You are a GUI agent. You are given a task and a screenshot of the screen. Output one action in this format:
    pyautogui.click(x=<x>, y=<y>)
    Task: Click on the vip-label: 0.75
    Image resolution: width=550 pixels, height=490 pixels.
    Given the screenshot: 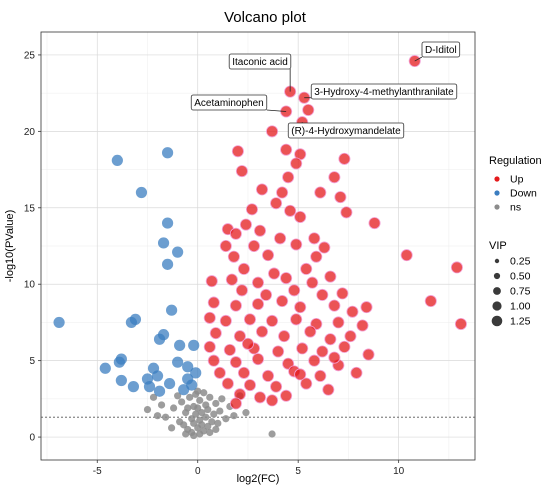 What is the action you would take?
    pyautogui.click(x=520, y=292)
    